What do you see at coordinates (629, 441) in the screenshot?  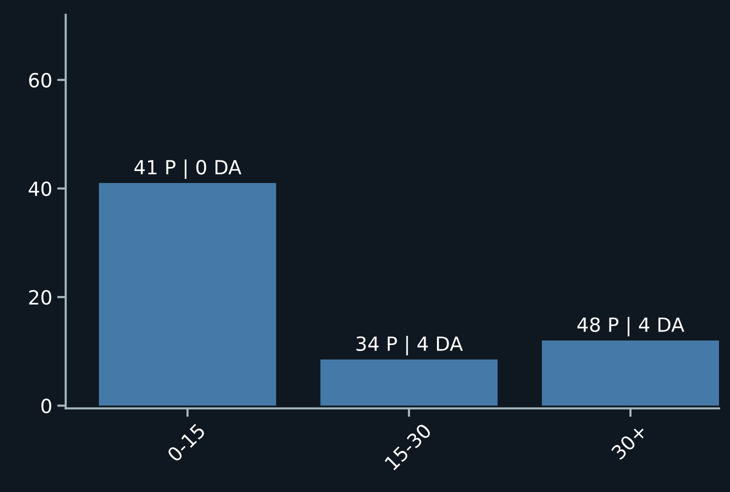 I see `x-tick-label: 30+` at bounding box center [629, 441].